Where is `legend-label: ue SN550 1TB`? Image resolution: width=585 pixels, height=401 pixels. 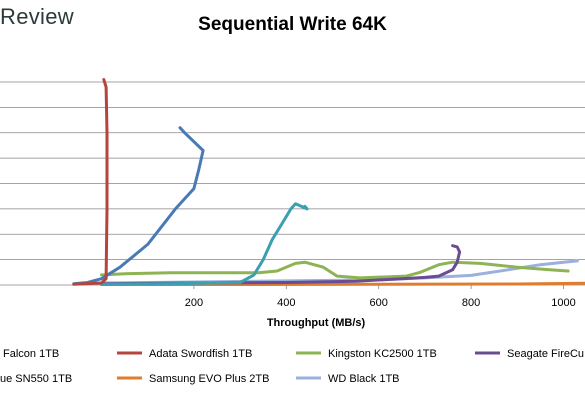
legend-label: ue SN550 1TB is located at coordinates (36, 379).